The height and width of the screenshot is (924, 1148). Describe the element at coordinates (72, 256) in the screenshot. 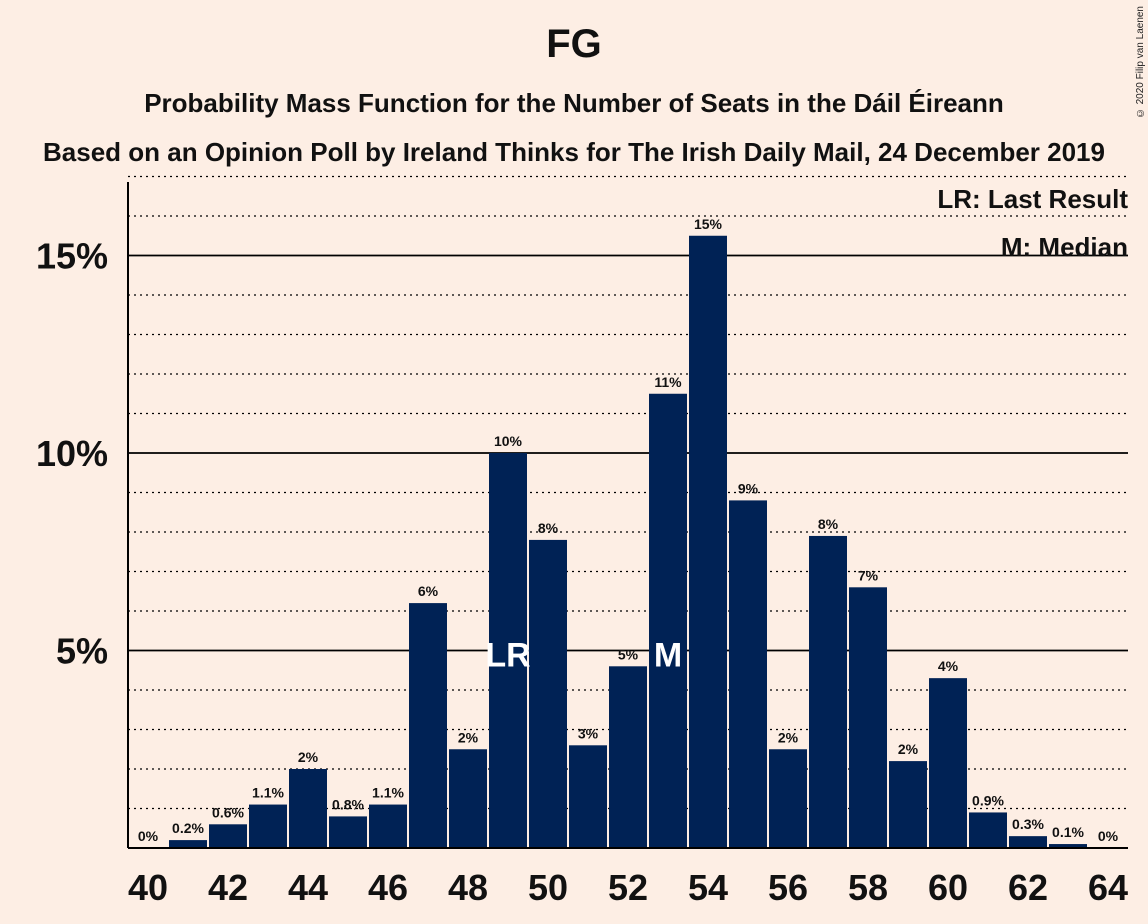

I see `y-tick-label: 15%` at that location.